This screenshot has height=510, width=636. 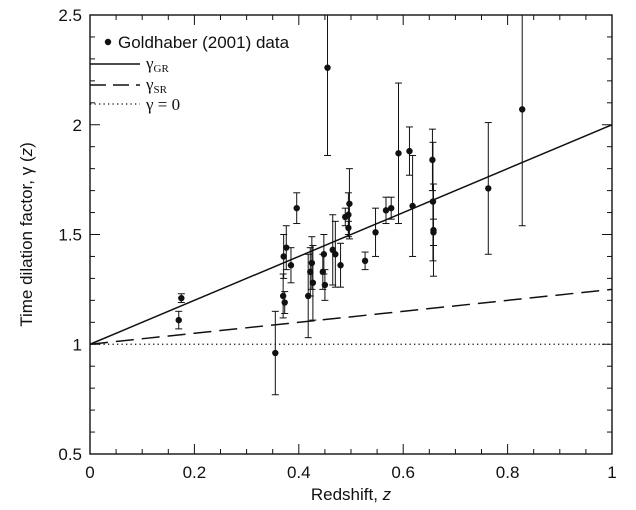 I want to click on x-tick-label: 0.4, so click(x=299, y=472).